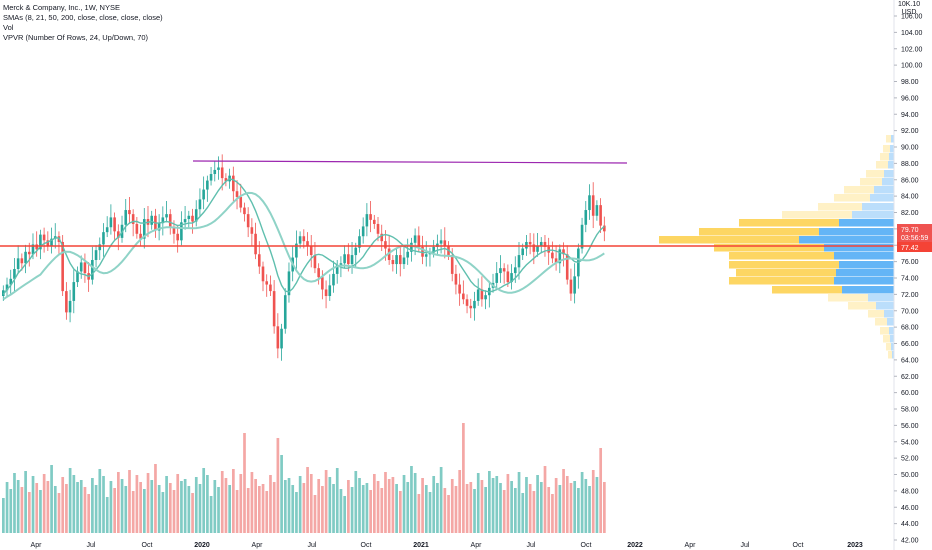  I want to click on y-tick-label: 44.00, so click(910, 524).